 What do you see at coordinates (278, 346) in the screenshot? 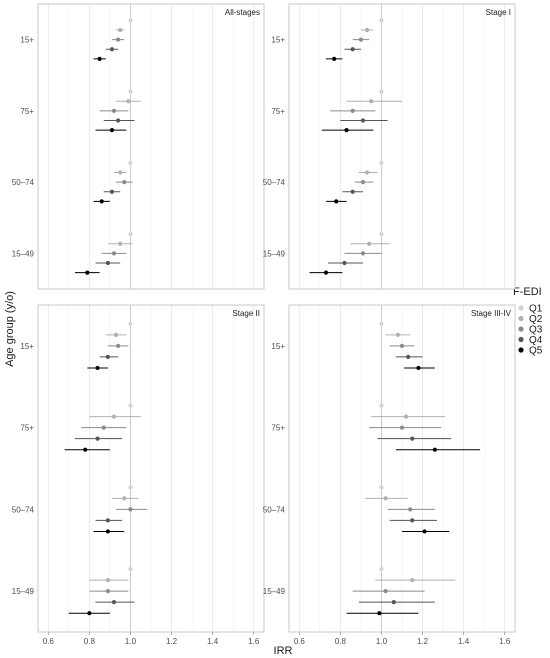
I see `panel-stage-iii-iv-y-tick-label: 15+` at bounding box center [278, 346].